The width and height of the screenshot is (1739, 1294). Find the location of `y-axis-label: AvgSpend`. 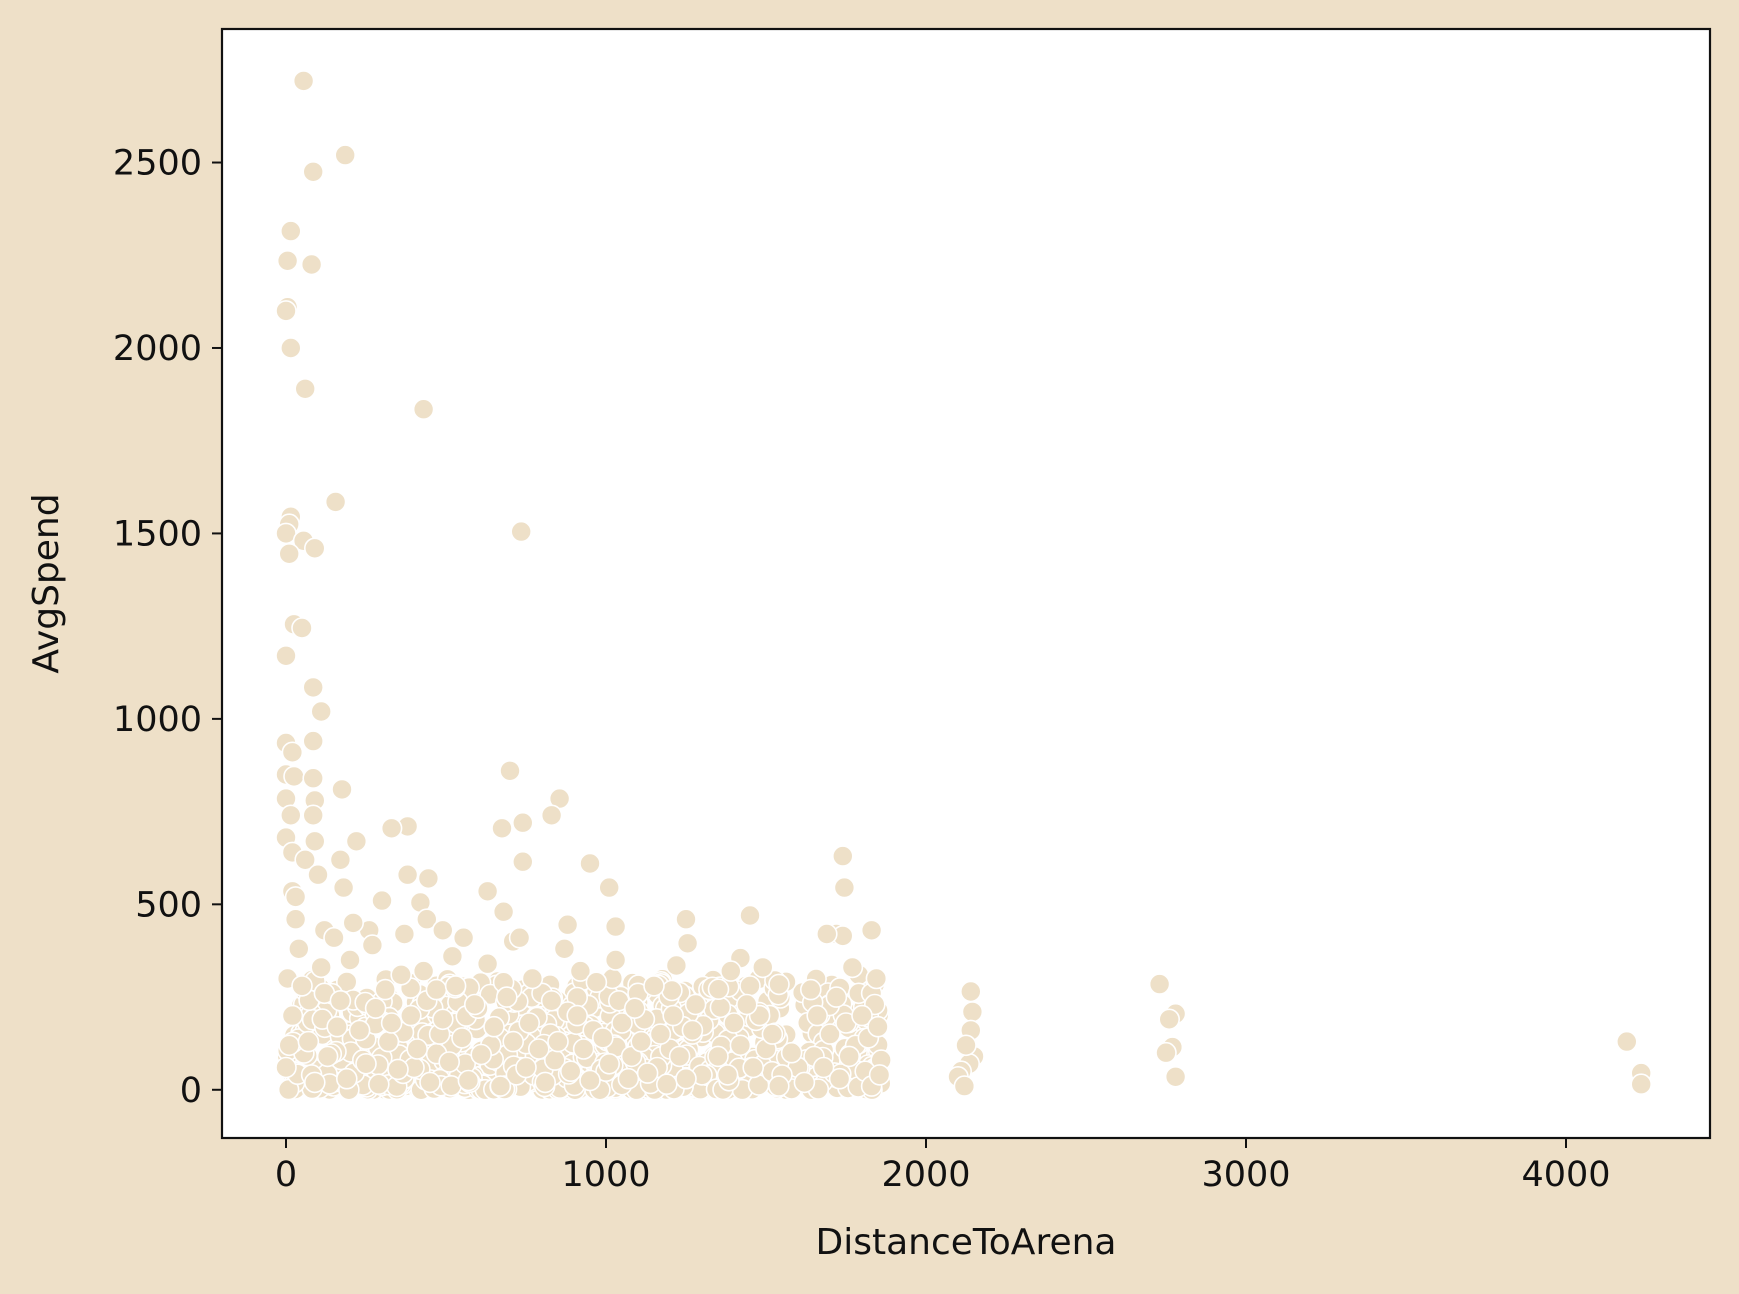

y-axis-label: AvgSpend is located at coordinates (46, 583).